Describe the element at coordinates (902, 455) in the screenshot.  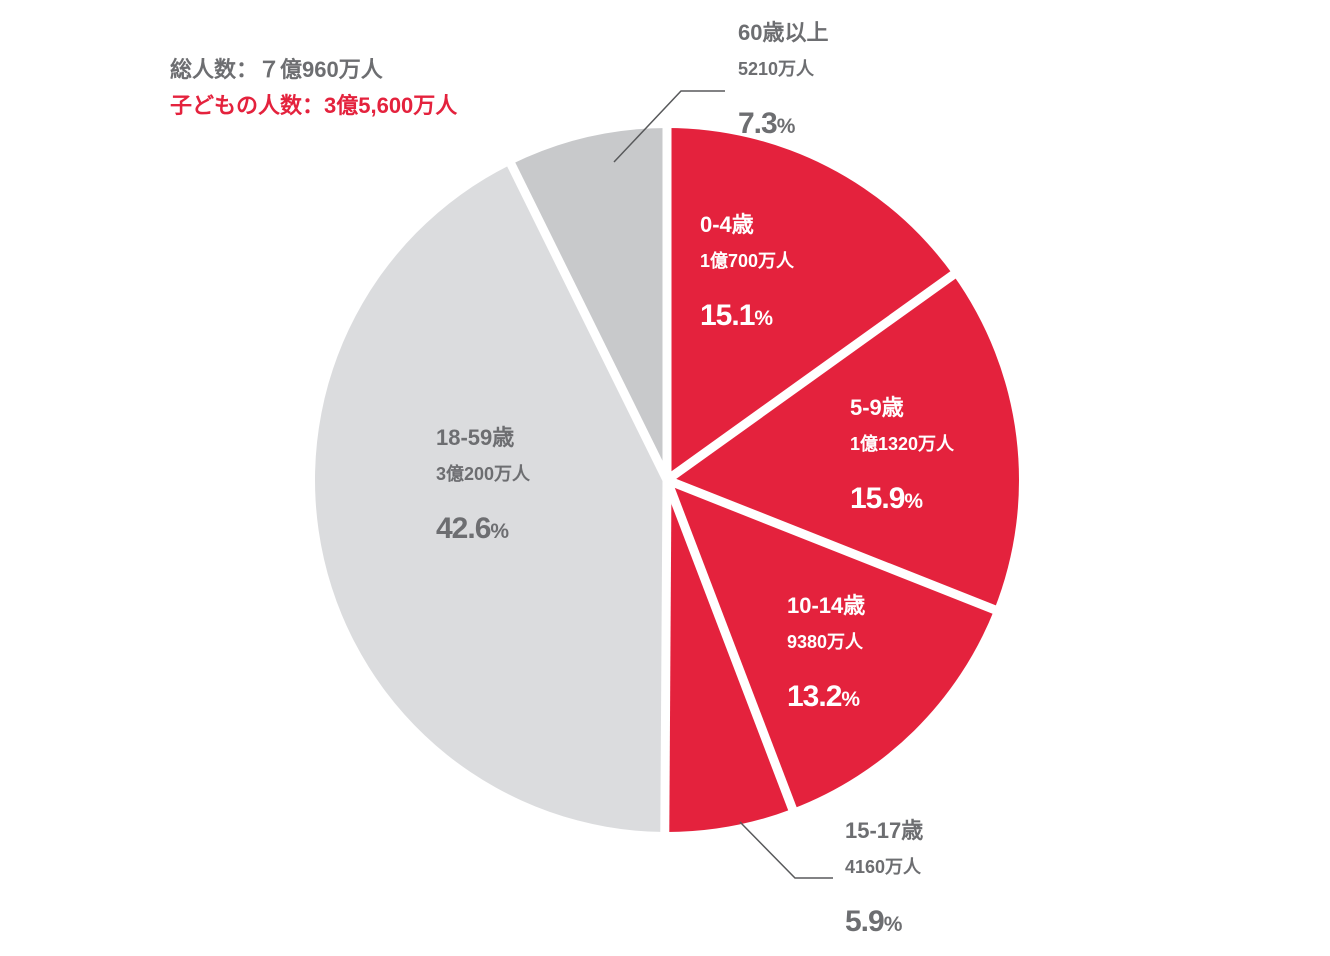
I see `slice-label-2: 5-9歳 1億1320万人 15.9%` at that location.